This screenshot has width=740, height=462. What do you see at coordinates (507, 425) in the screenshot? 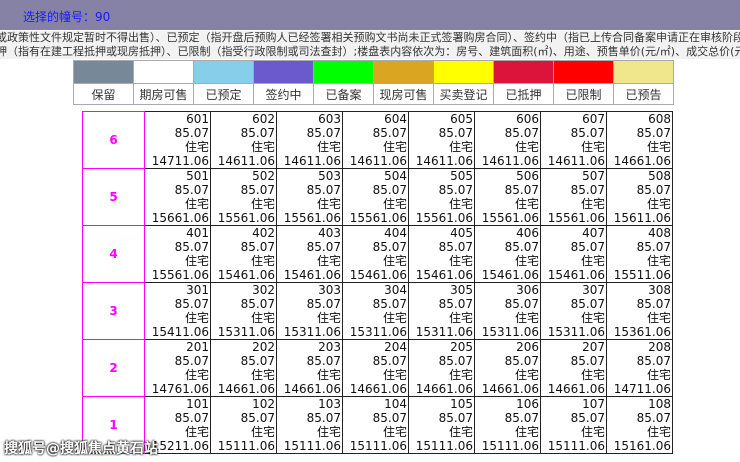
I see `unit-cell: 106 85.07 住宅 15111.06` at bounding box center [507, 425].